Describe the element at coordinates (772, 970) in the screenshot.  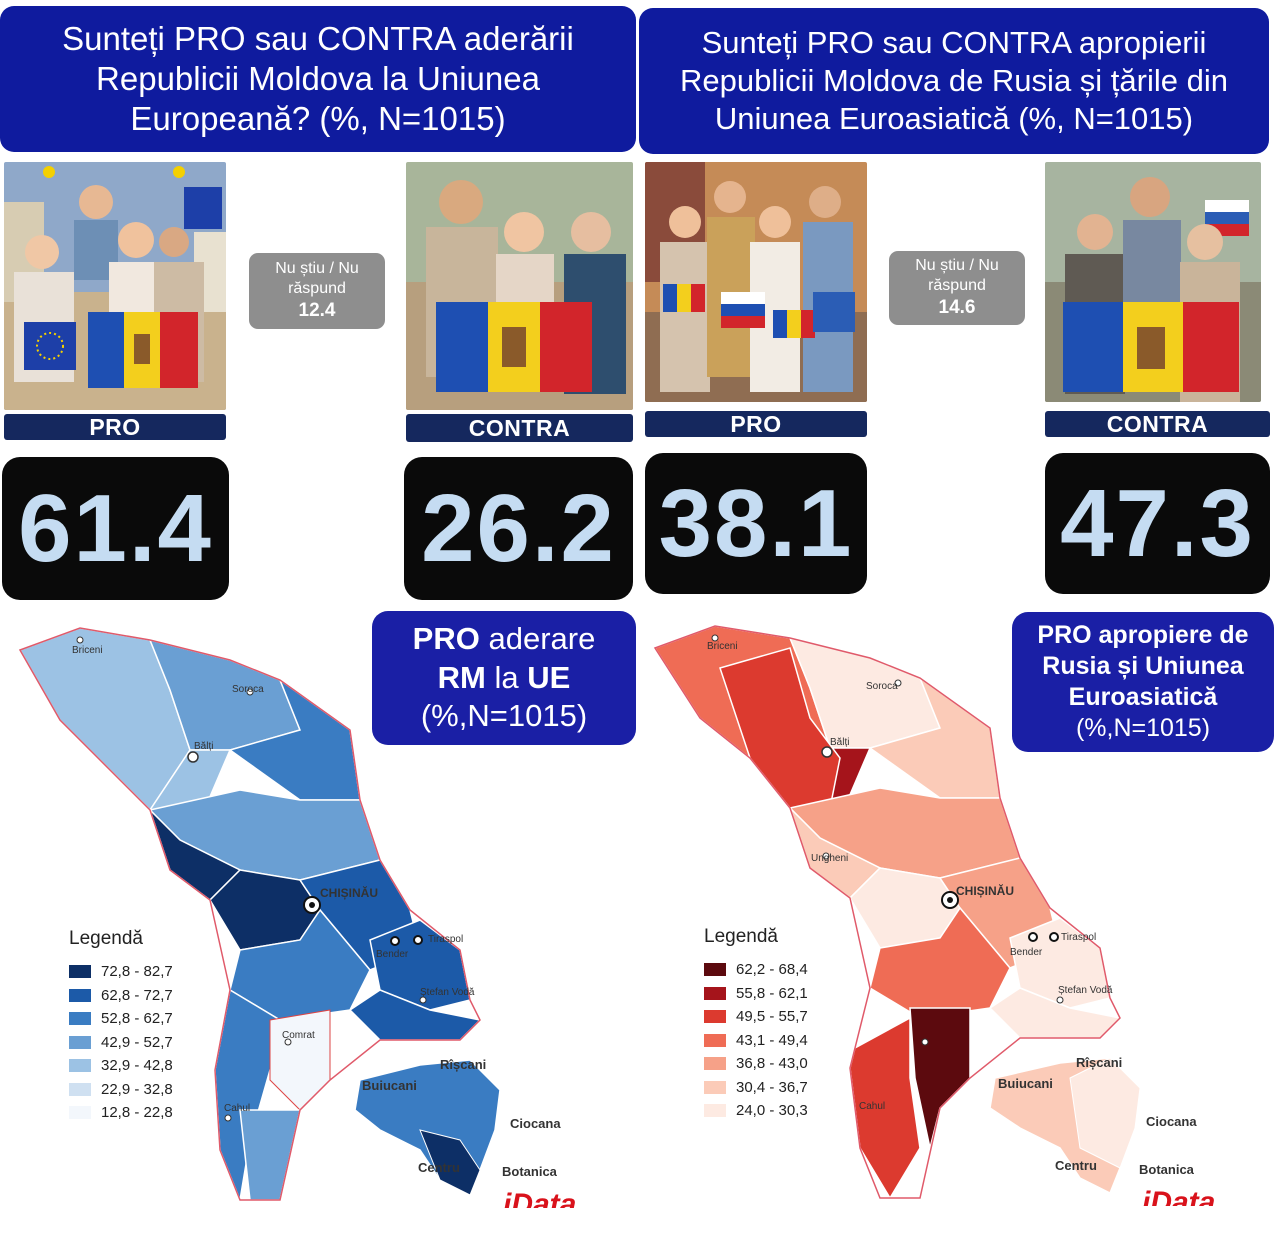
I see `legend-range: 62,2 - 68,4` at that location.